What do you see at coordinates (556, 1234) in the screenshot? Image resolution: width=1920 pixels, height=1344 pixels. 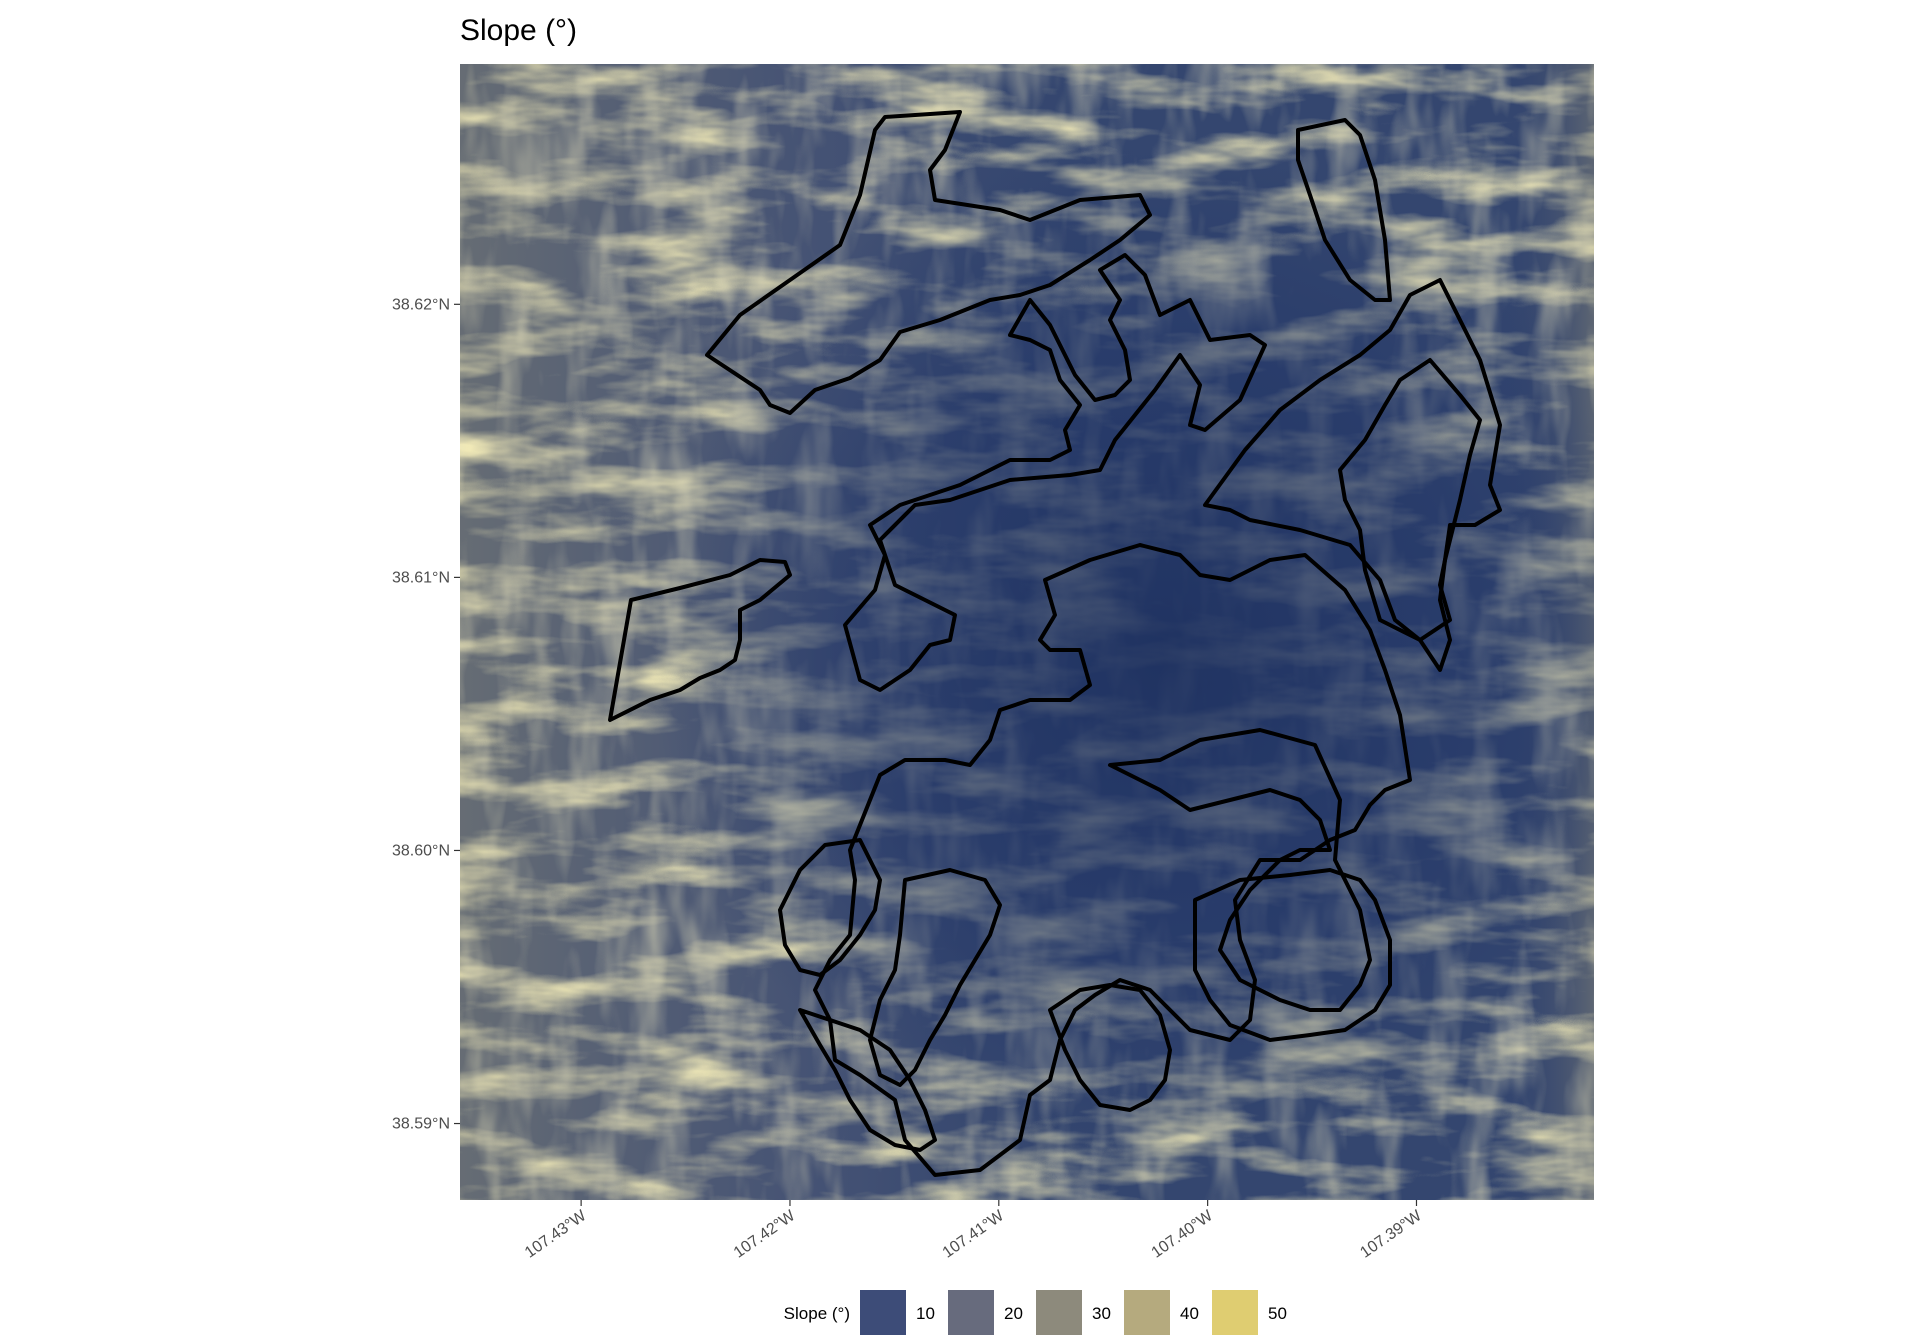 I see `x-tick-label: 107.43°W` at bounding box center [556, 1234].